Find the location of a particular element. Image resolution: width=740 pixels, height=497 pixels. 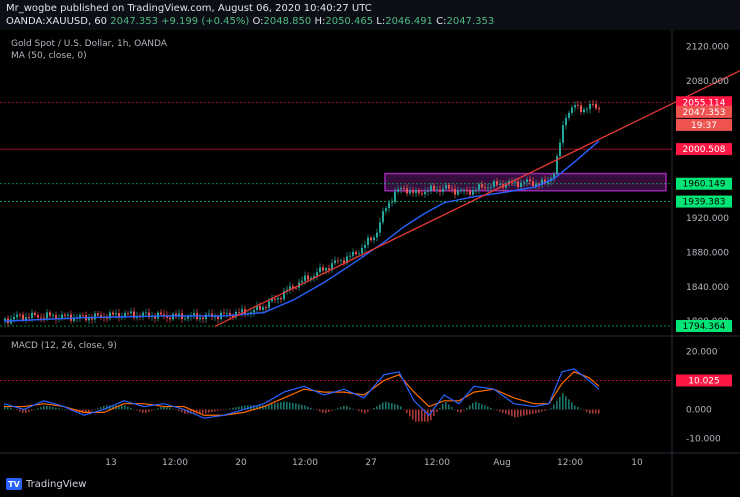

macd-legend: MACD (12, 26, close, 9) is located at coordinates (64, 346).